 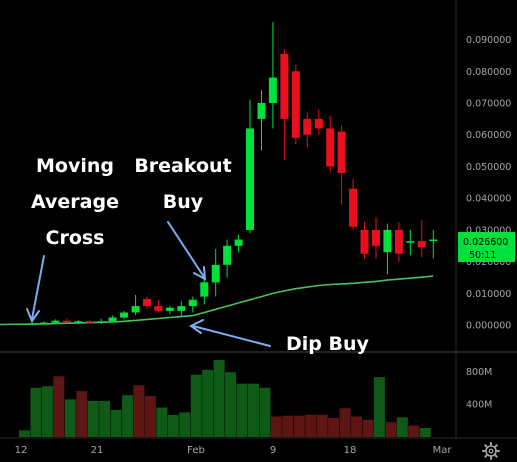 I want to click on price-tick-label: 0.080000, so click(x=488, y=72).